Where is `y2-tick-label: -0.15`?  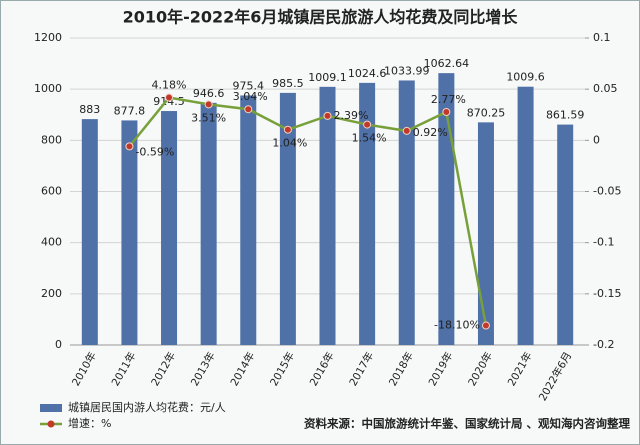 y2-tick-label: -0.15 is located at coordinates (607, 293).